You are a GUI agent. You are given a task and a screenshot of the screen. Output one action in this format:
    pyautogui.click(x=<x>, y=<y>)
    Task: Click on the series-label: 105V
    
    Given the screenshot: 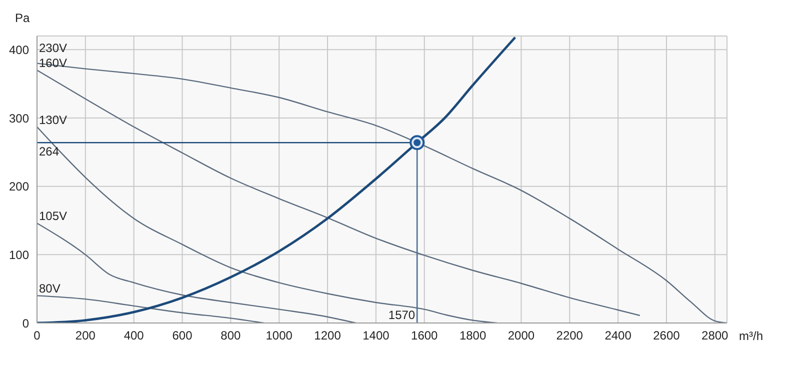 What is the action you would take?
    pyautogui.click(x=53, y=216)
    